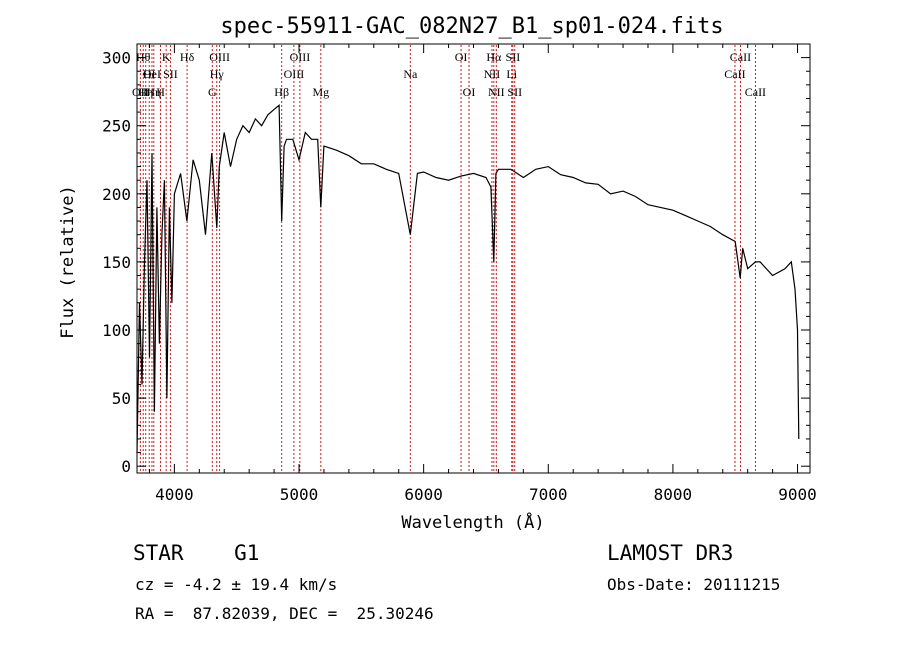  Describe the element at coordinates (166, 57) in the screenshot. I see `line-label: K` at that location.